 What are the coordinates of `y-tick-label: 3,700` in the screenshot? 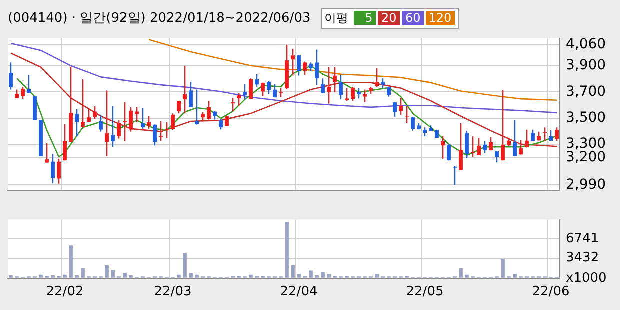 It's located at (586, 92).